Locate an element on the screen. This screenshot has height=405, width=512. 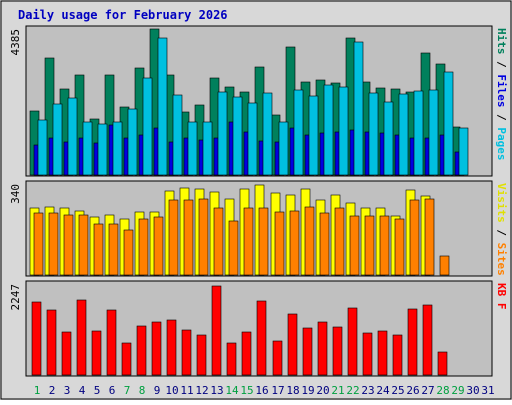
day-label-30: 30 is located at coordinates (472, 390).